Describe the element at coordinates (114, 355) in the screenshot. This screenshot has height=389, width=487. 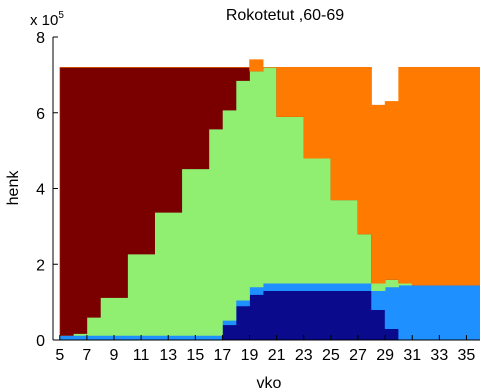
I see `x-tick-label: 9` at that location.